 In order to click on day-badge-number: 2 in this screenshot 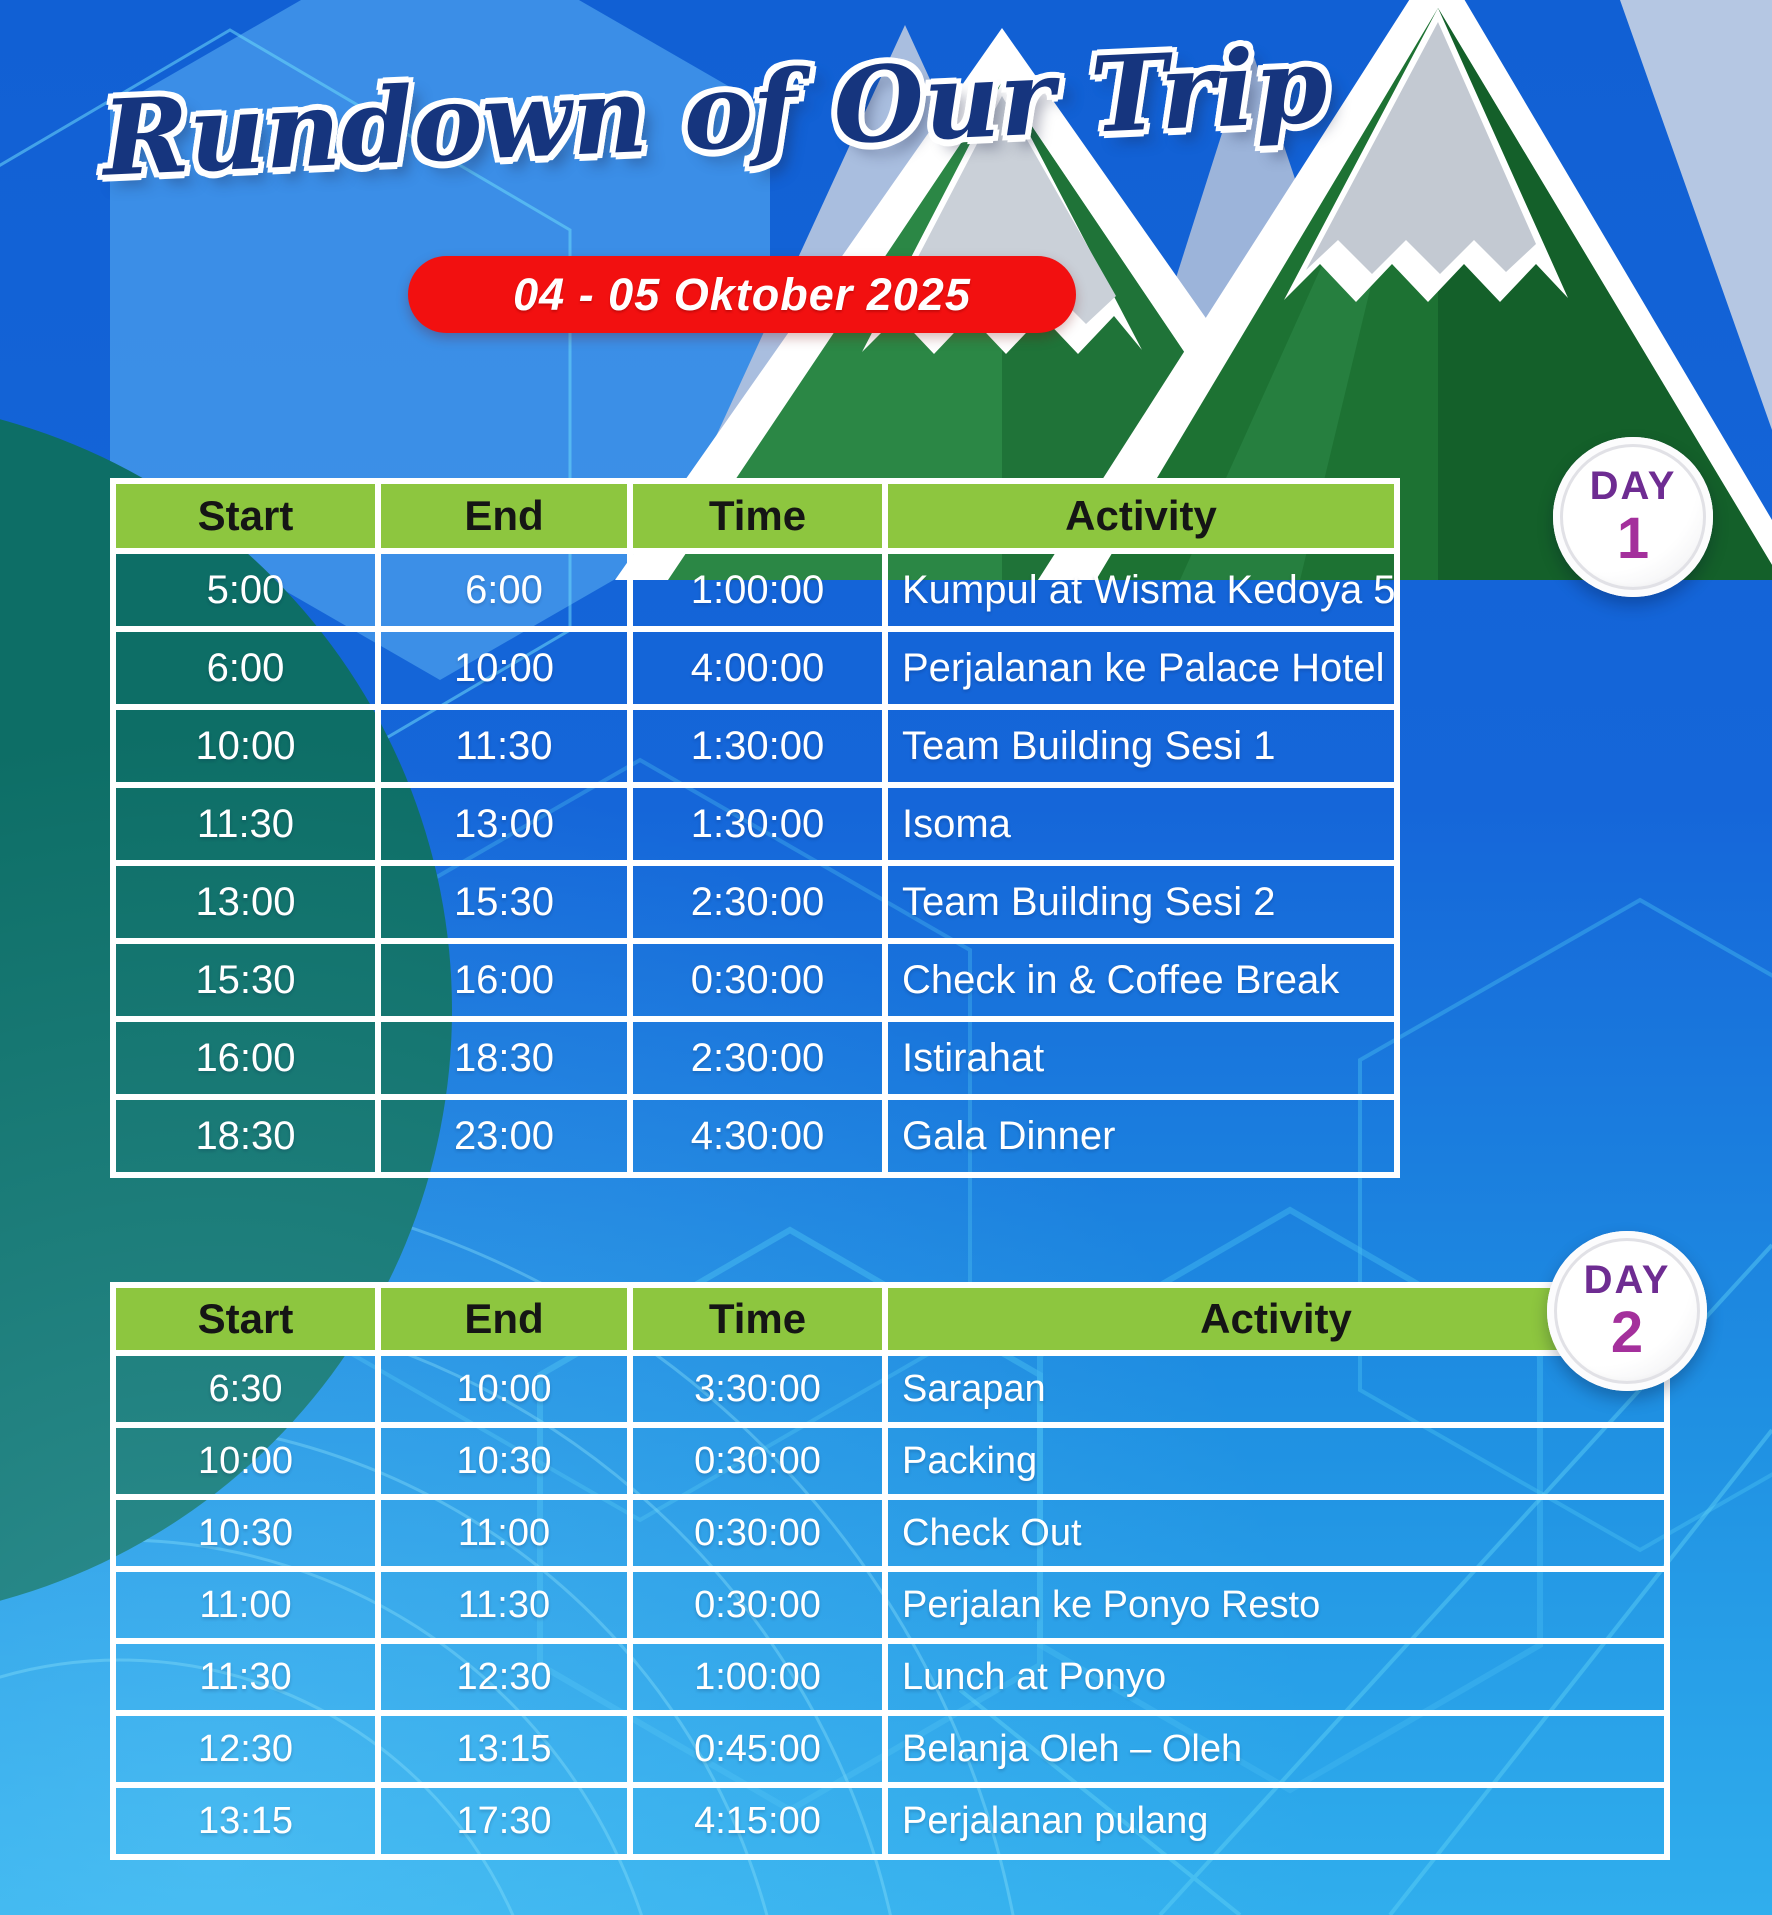, I will do `click(1627, 1332)`.